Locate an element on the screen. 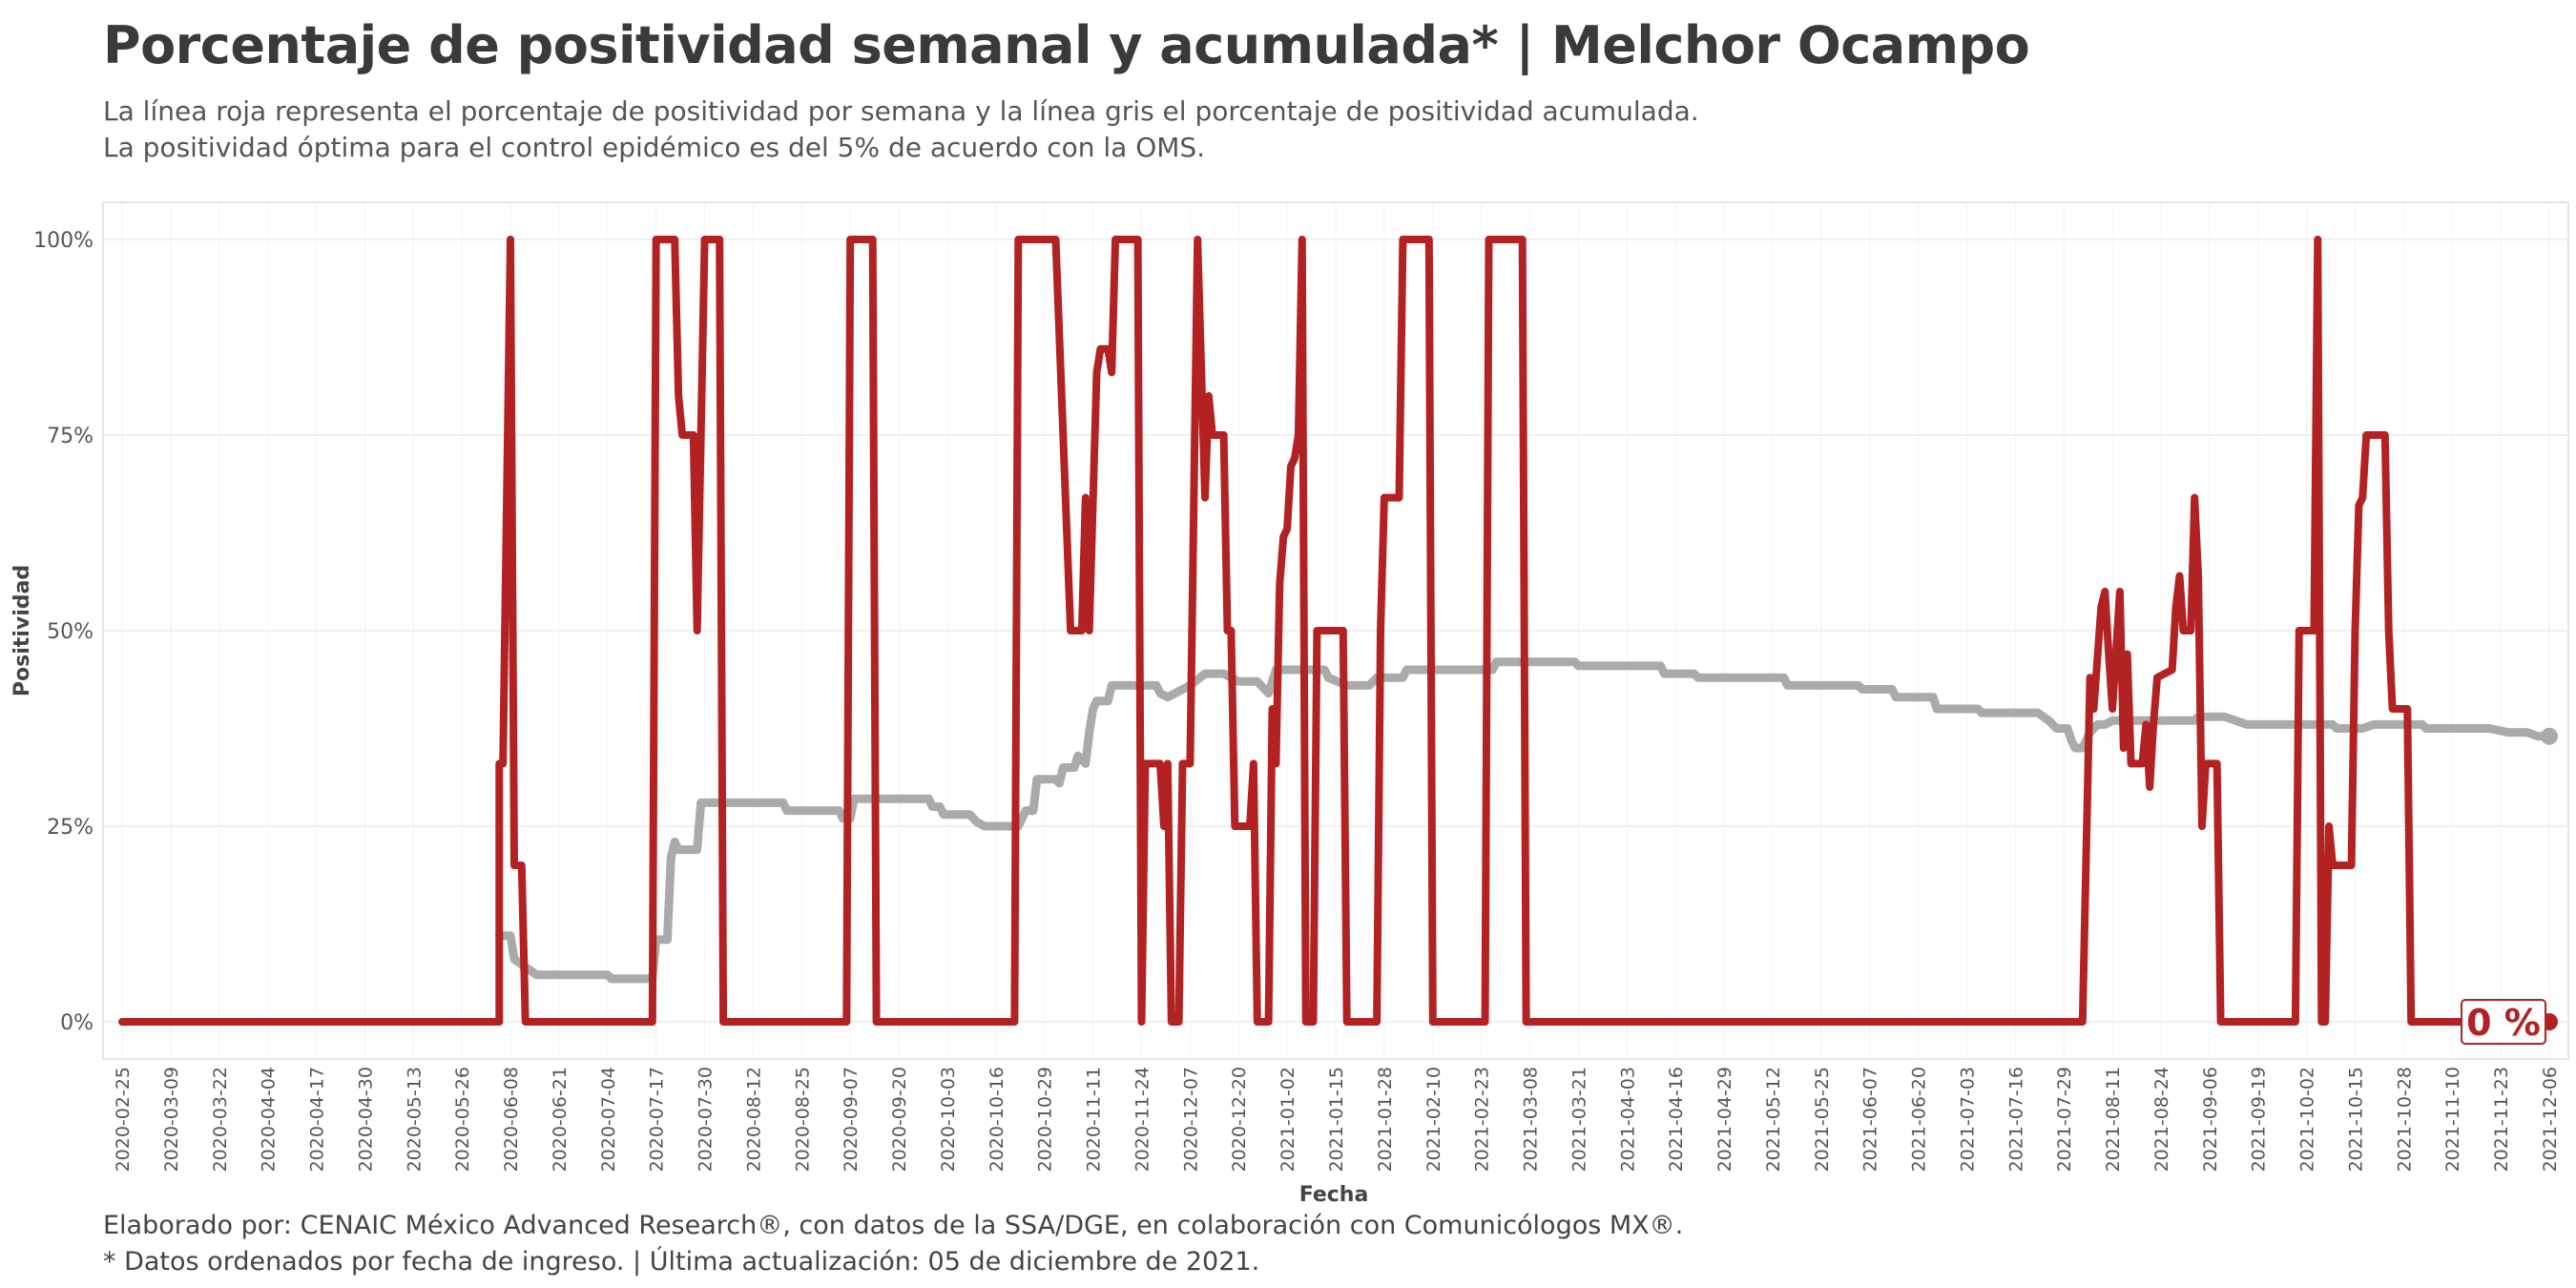 This screenshot has height=1288, width=2576. x-tick-label: 2020-12-20 is located at coordinates (1239, 1119).